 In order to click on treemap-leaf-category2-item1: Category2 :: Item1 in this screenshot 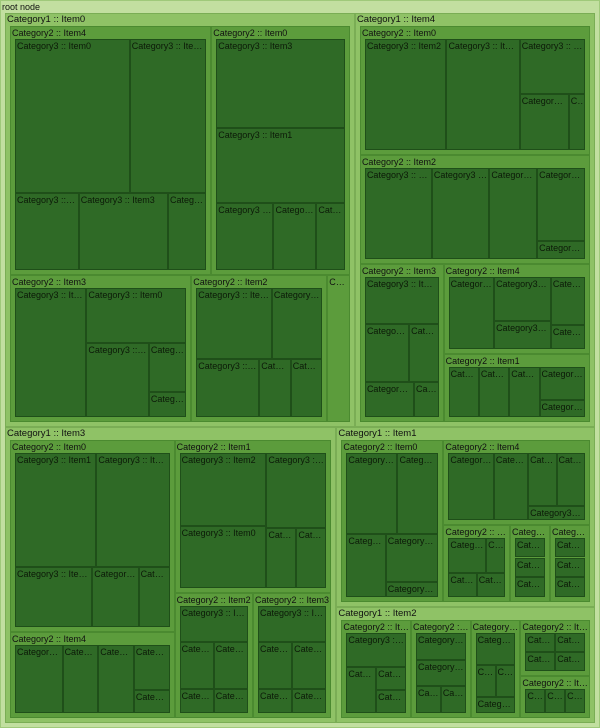, I will do `click(338, 348)`.